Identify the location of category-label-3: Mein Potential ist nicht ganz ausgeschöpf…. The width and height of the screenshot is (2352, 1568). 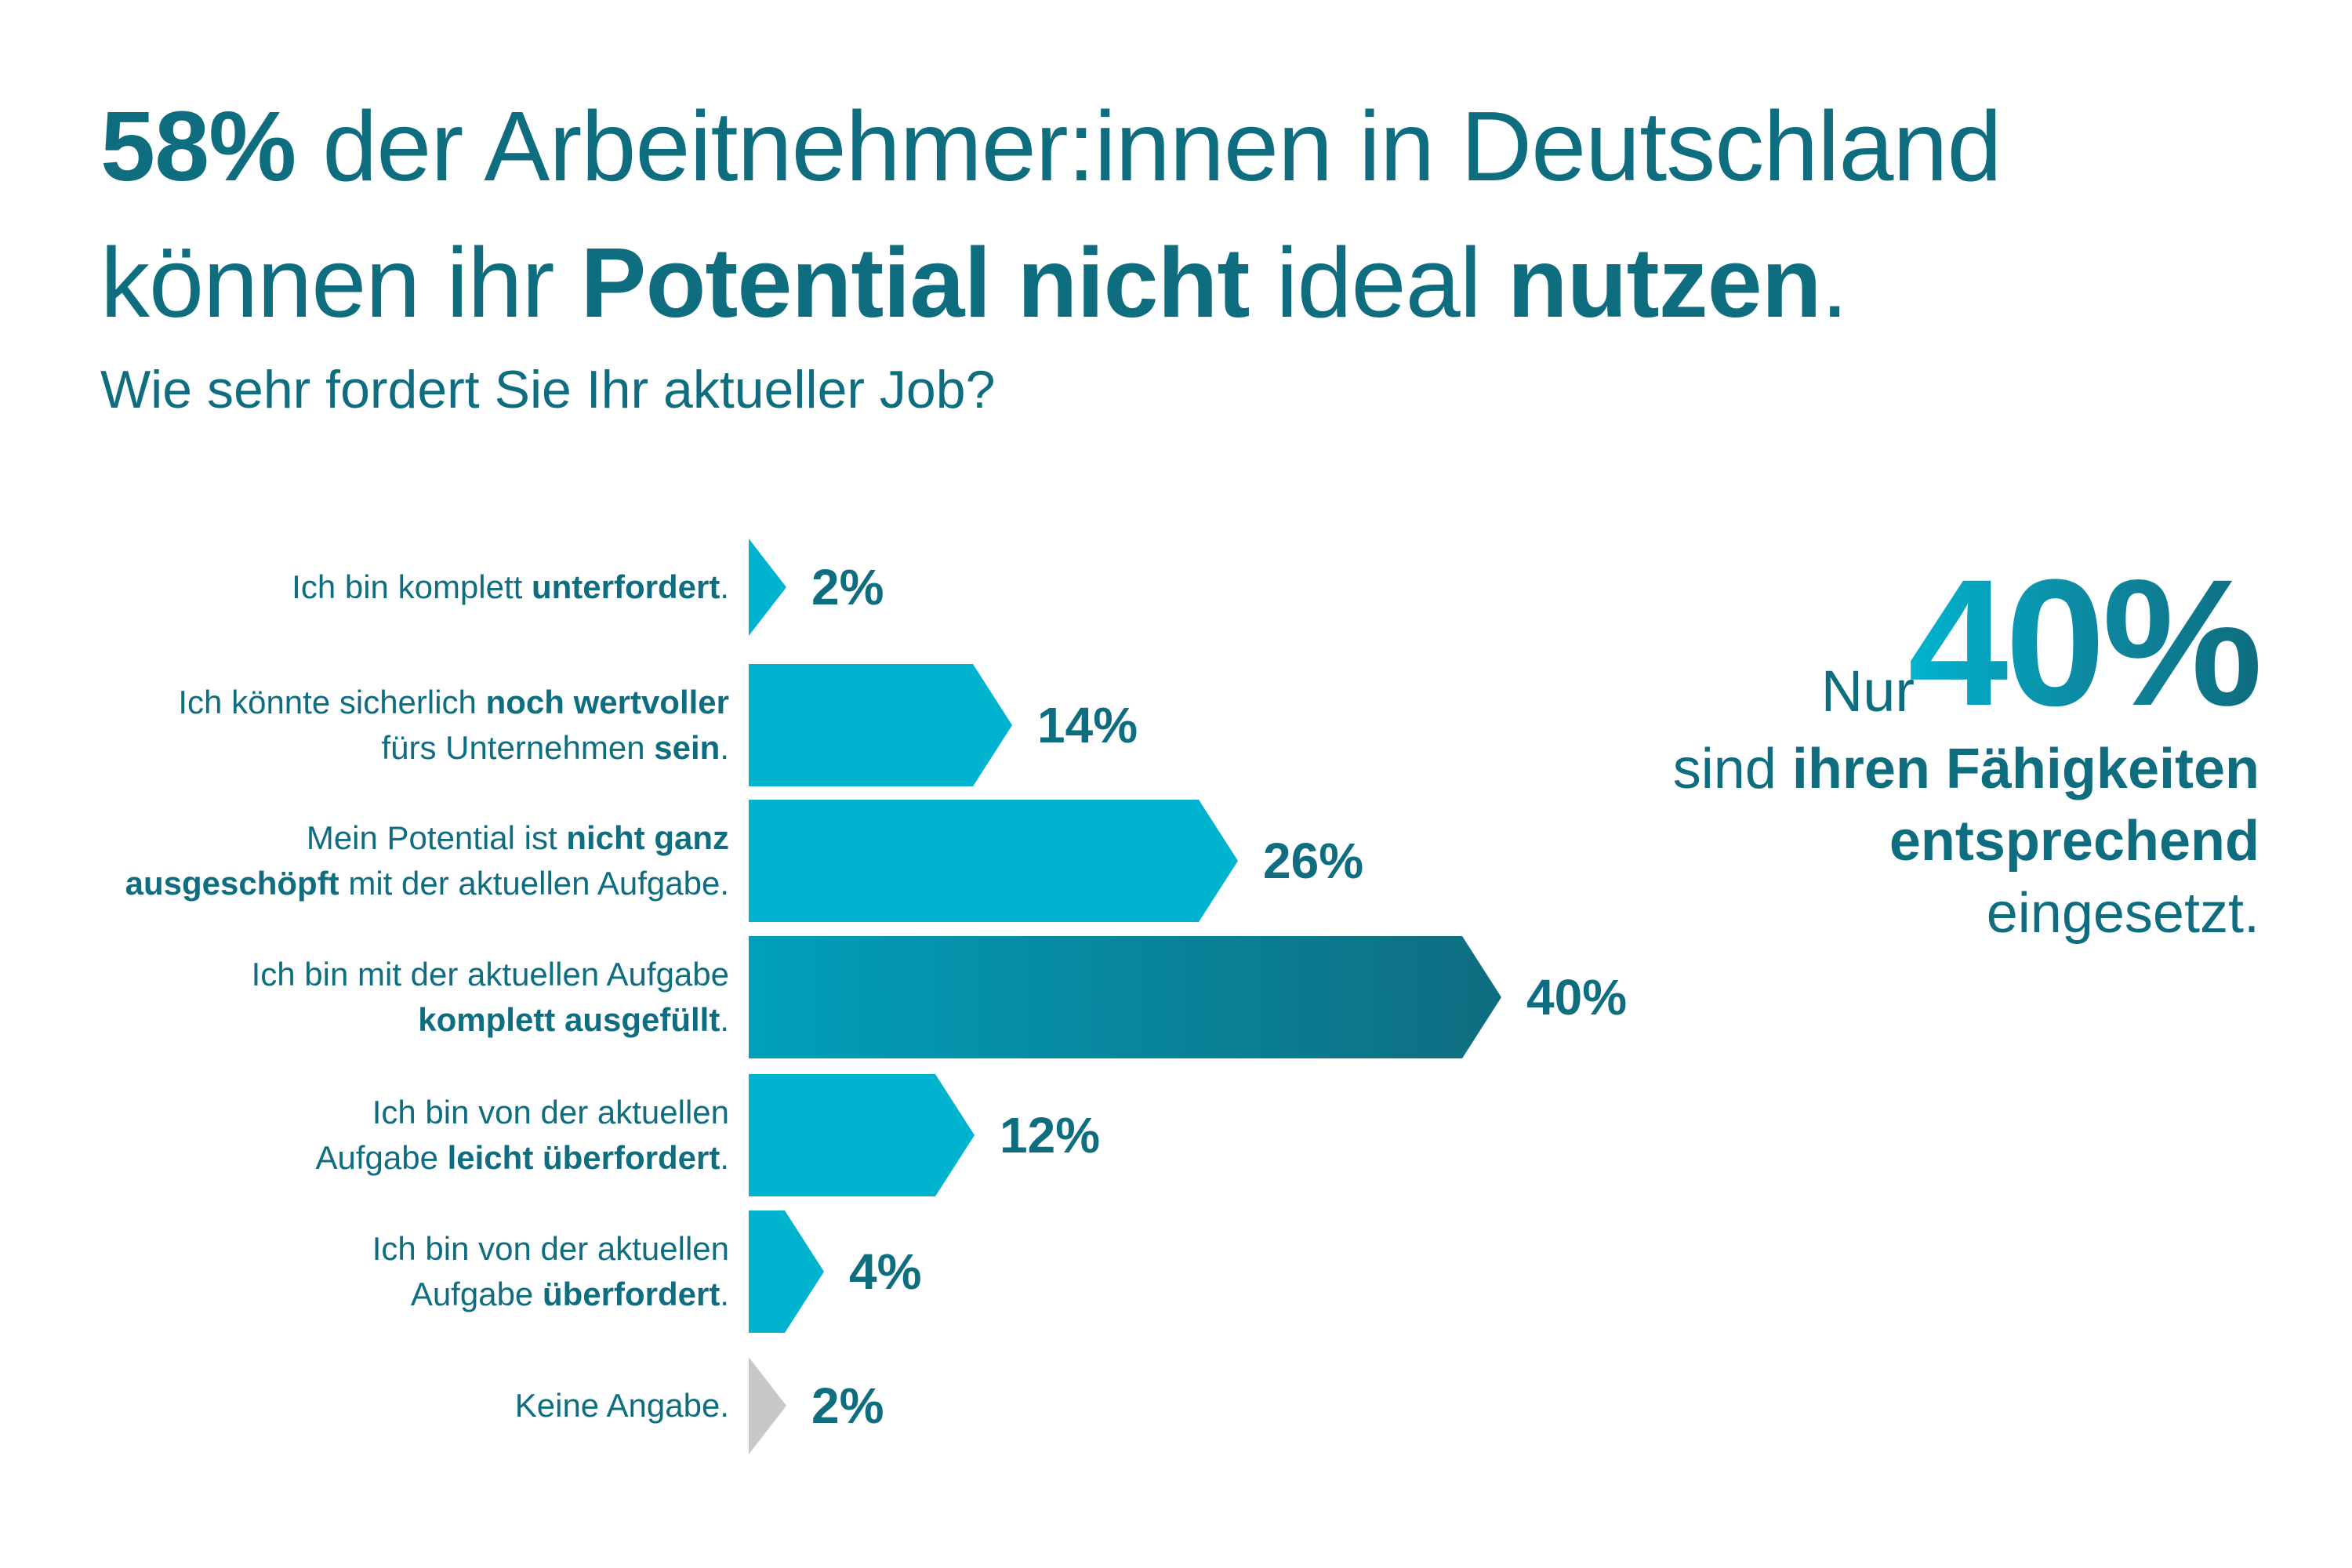
(392, 860).